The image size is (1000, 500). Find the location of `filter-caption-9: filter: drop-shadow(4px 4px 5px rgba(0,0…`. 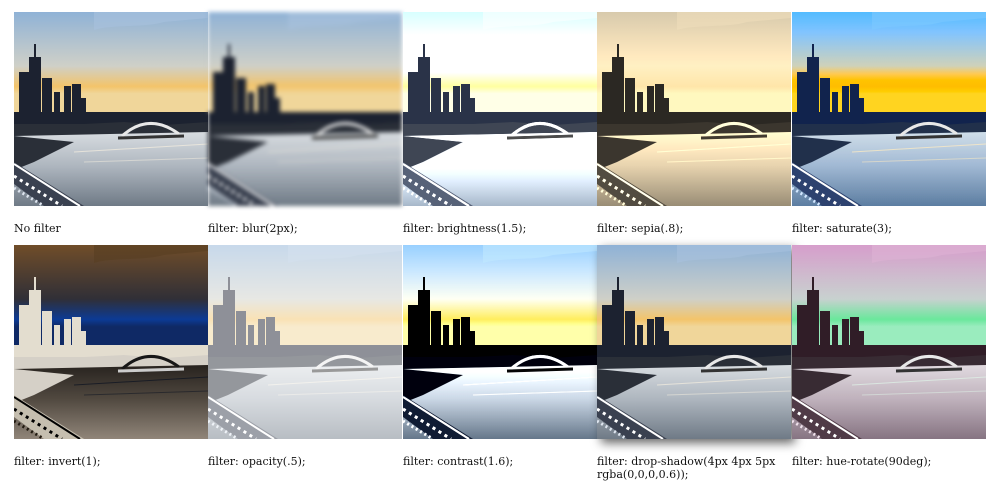

filter-caption-9: filter: drop-shadow(4px 4px 5px rgba(0,0… is located at coordinates (686, 468).